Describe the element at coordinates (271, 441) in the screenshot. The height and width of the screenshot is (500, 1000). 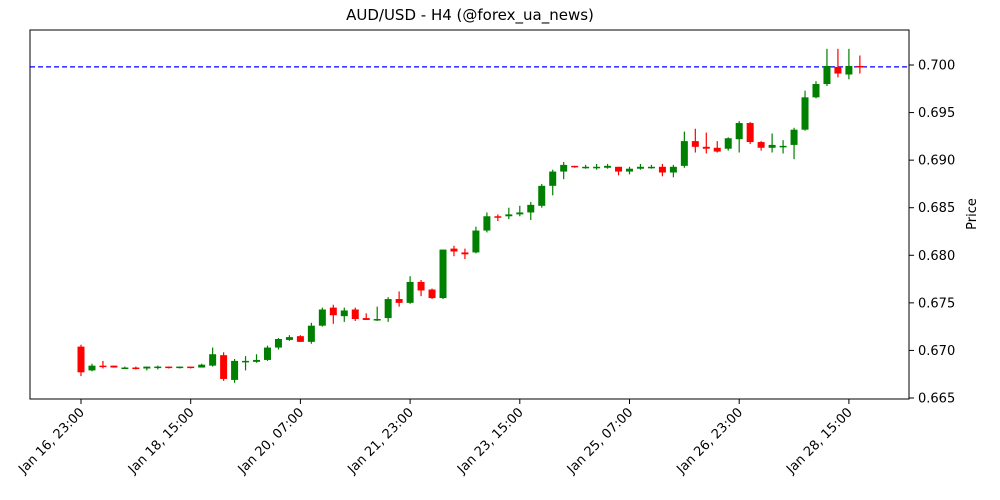
I see `x-tick-label: Jan 20, 07:00` at that location.